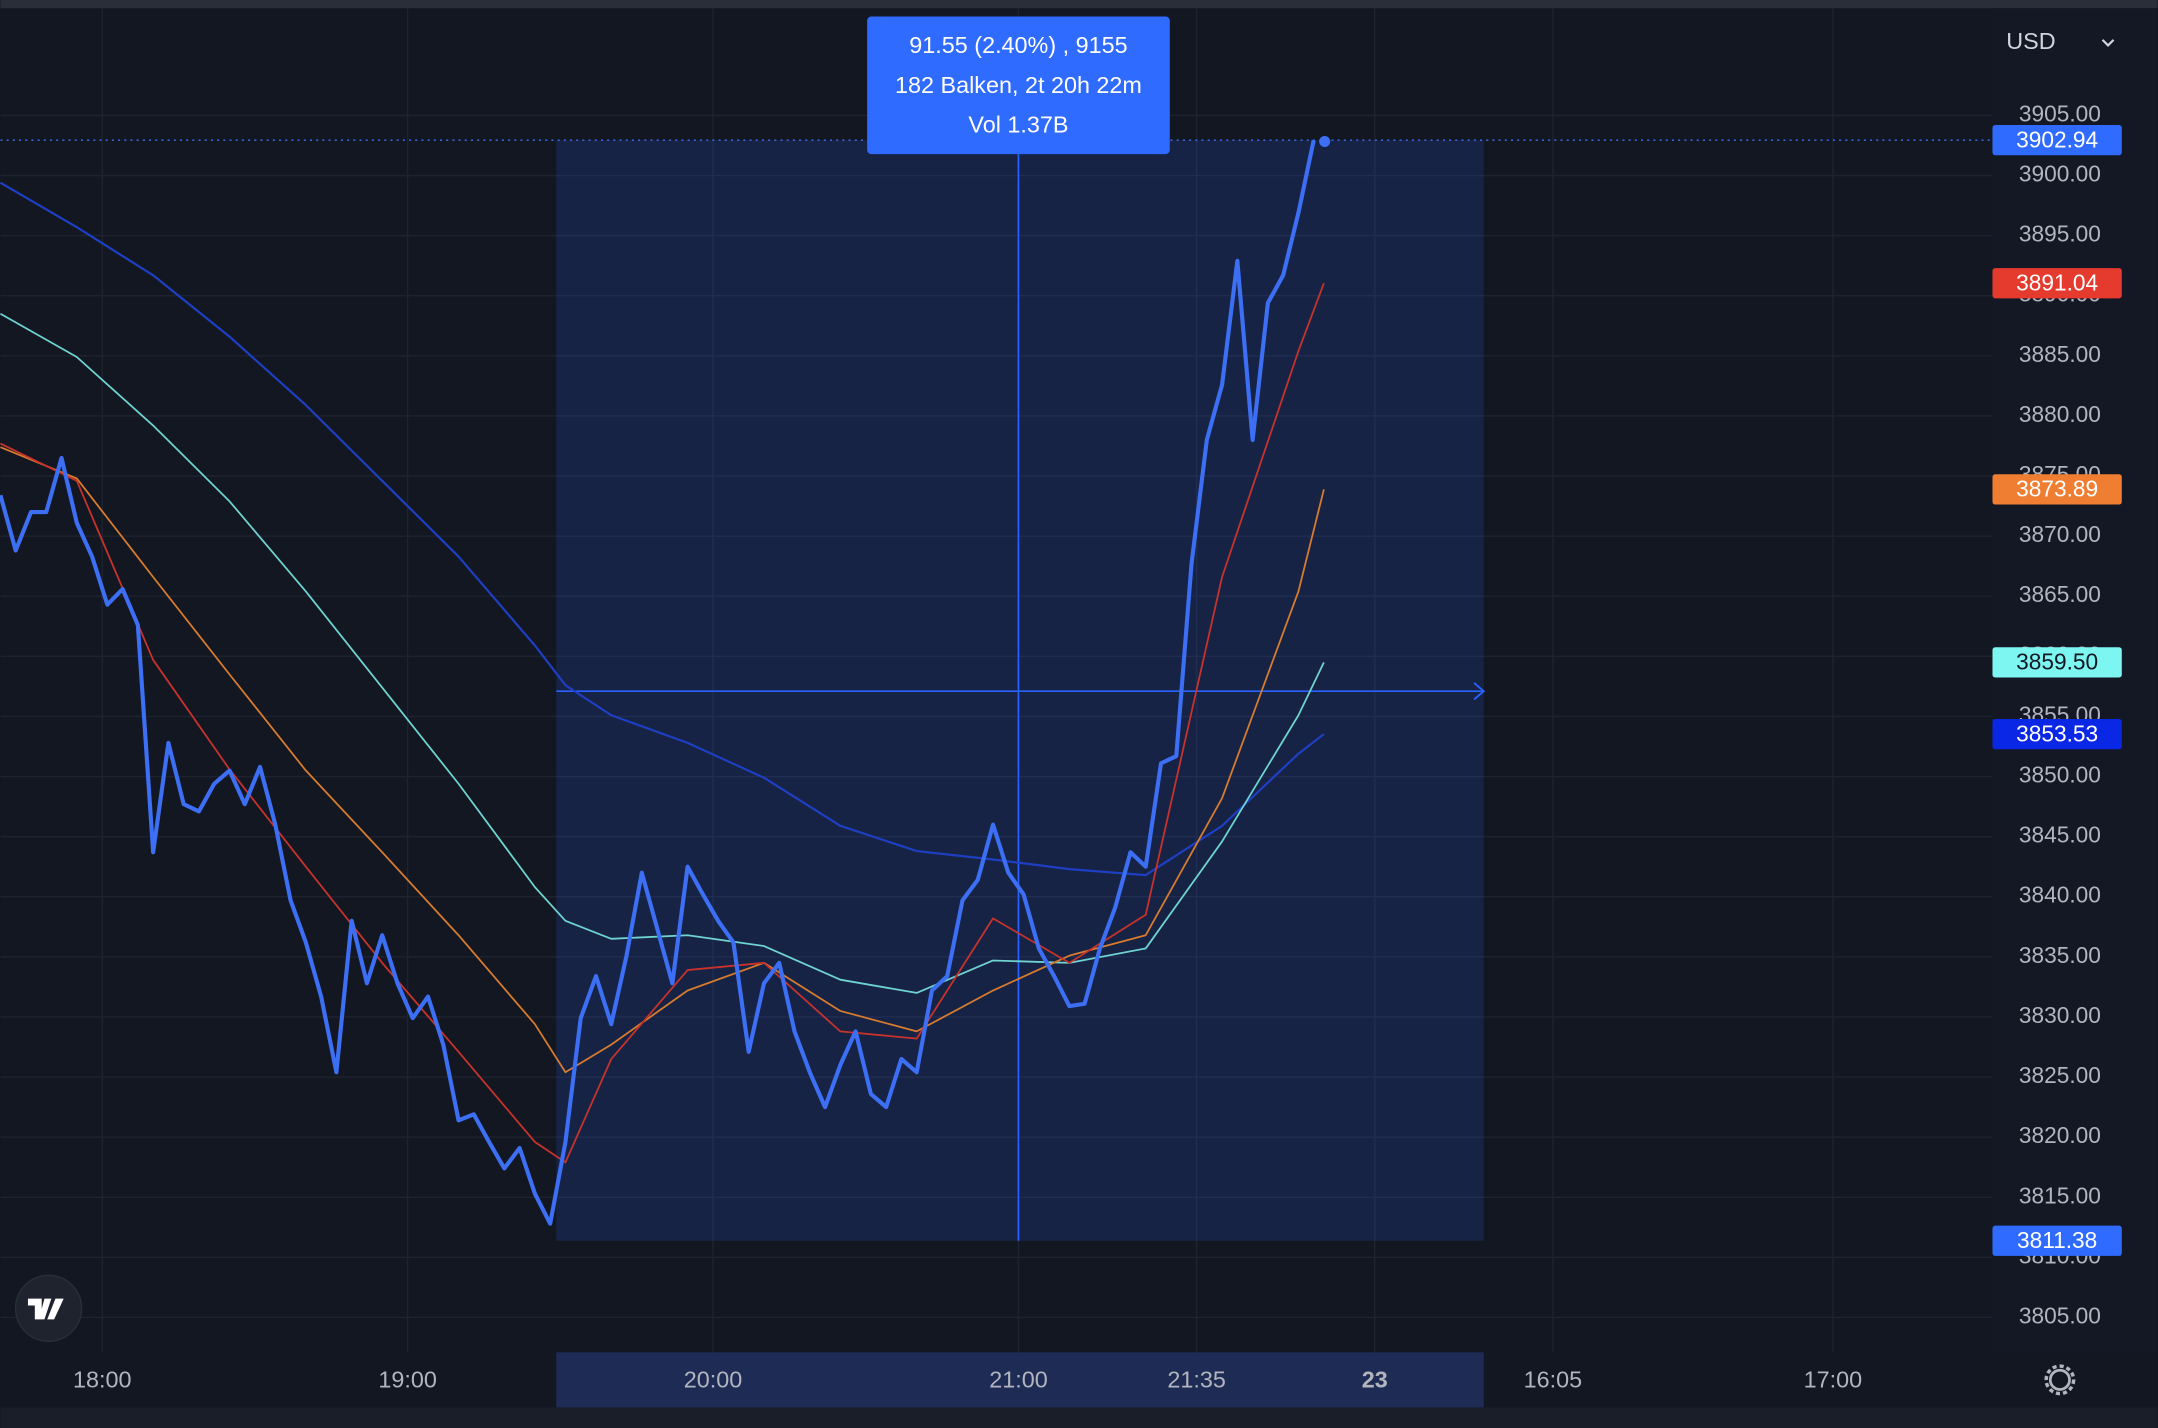  Describe the element at coordinates (2060, 895) in the screenshot. I see `y-tick-label: 3840.00` at that location.